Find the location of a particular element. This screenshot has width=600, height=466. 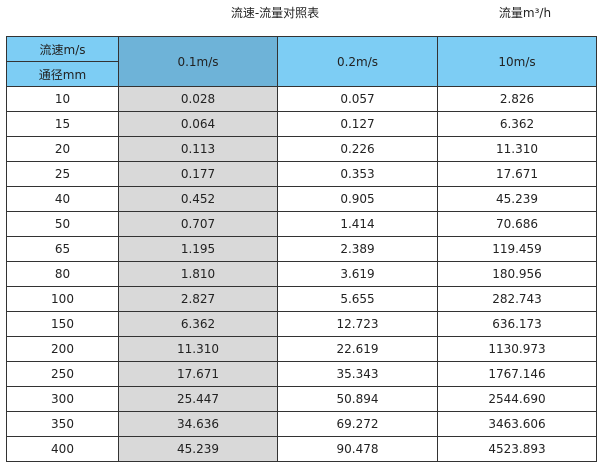

diameter-cell: 350 is located at coordinates (62, 424).